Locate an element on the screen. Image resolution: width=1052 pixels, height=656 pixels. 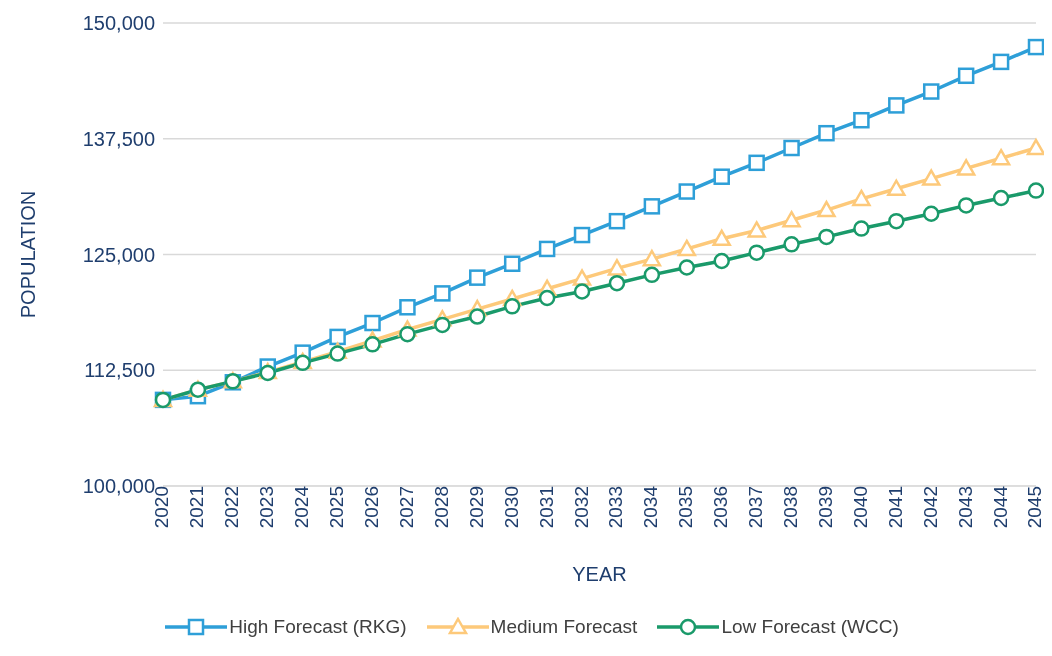
y-axis-title: POPULATION is located at coordinates (28, 254).